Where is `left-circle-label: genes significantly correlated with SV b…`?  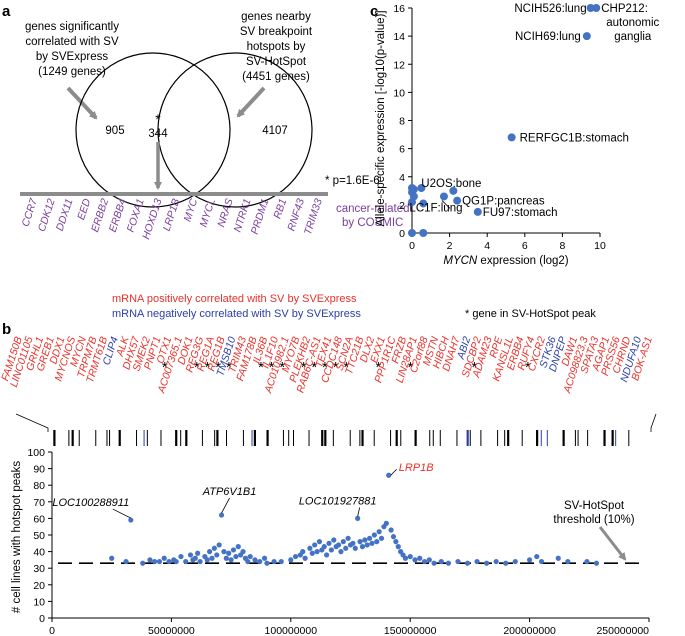
left-circle-label: genes significantly correlated with SV b… is located at coordinates (72, 49).